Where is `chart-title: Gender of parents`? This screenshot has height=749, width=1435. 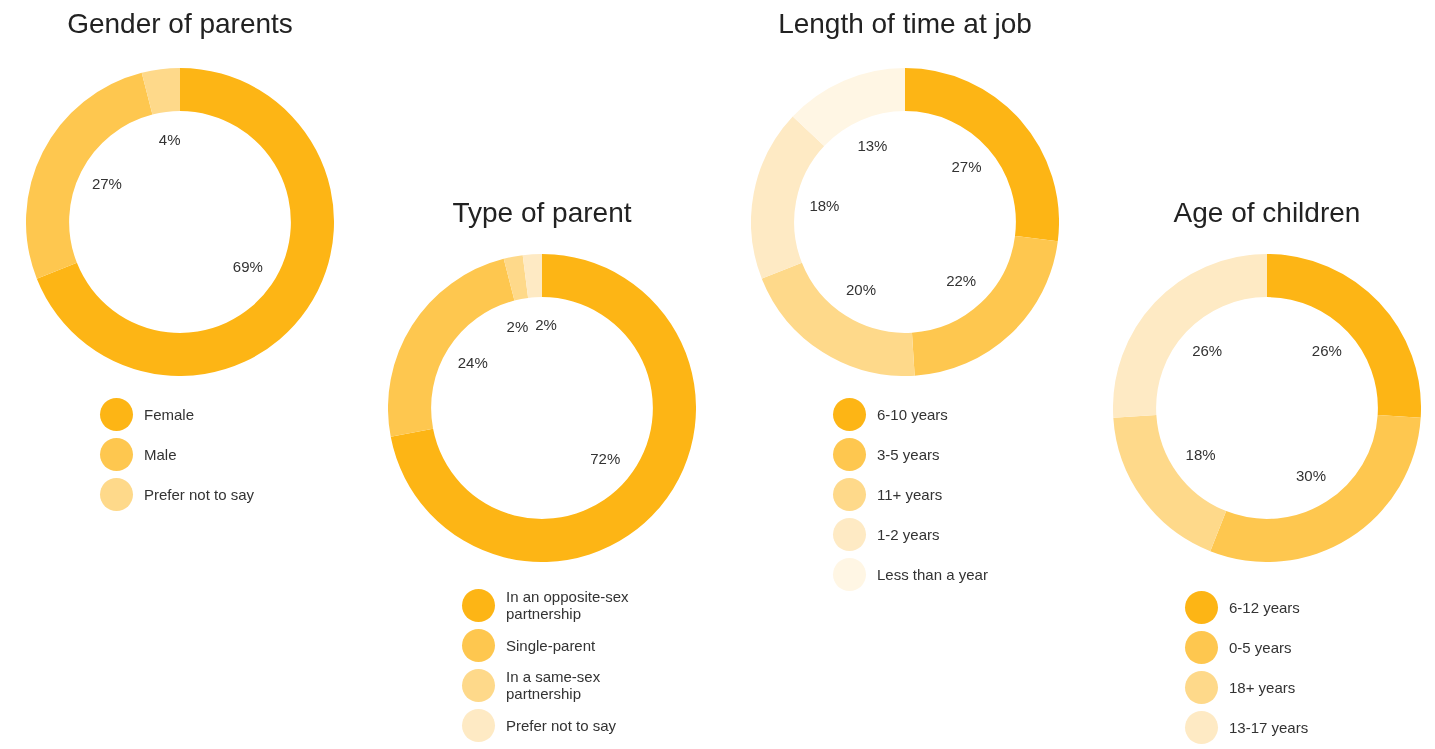 chart-title: Gender of parents is located at coordinates (180, 24).